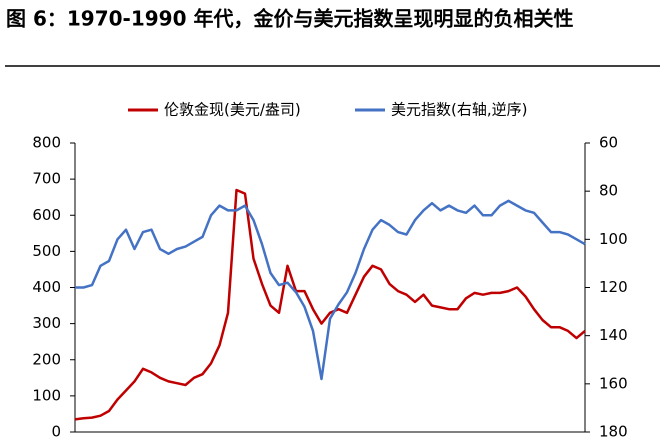 The image size is (665, 444). What do you see at coordinates (608, 191) in the screenshot?
I see `y2-tick-label: 80` at bounding box center [608, 191].